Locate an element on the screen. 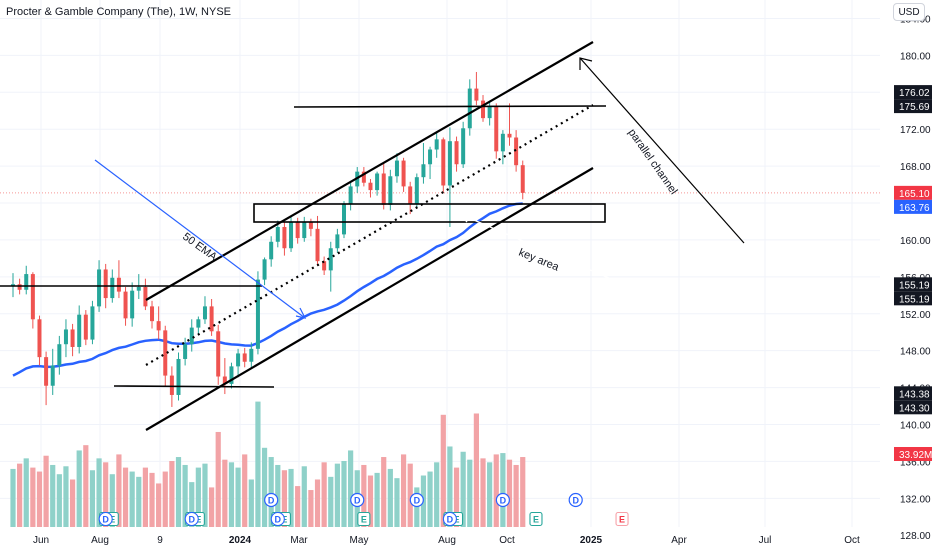 The image size is (932, 550). price-tag-label: 176.02 is located at coordinates (914, 93).